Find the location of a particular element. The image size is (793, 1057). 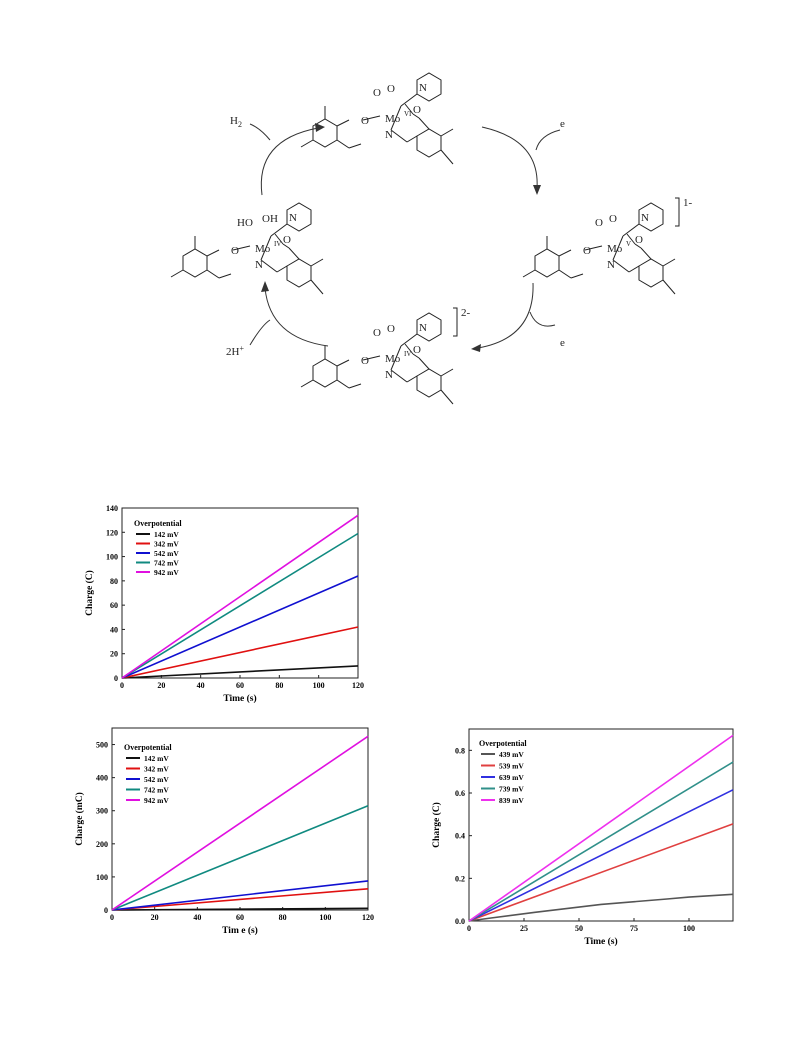

y-tick-label: 140 is located at coordinates (112, 508).